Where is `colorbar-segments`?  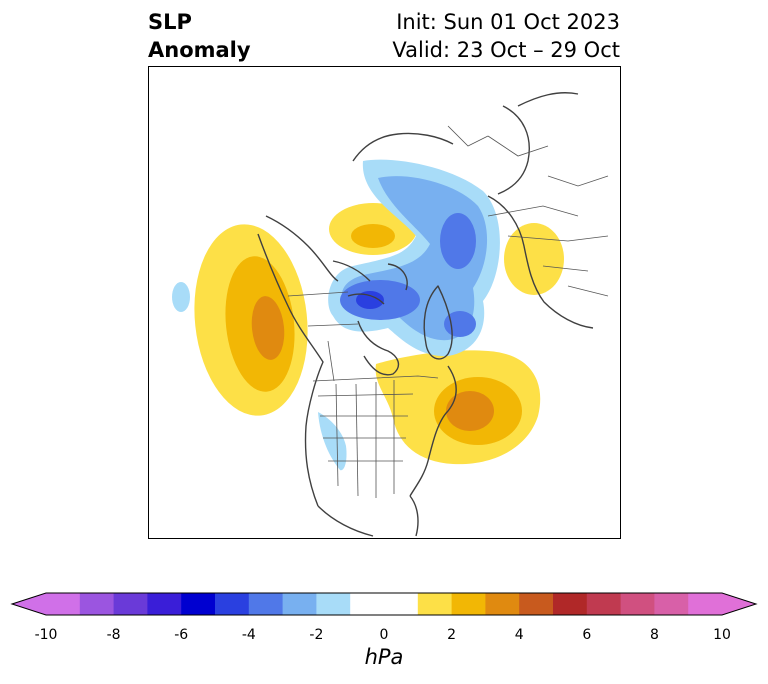
colorbar-segments is located at coordinates (384, 604).